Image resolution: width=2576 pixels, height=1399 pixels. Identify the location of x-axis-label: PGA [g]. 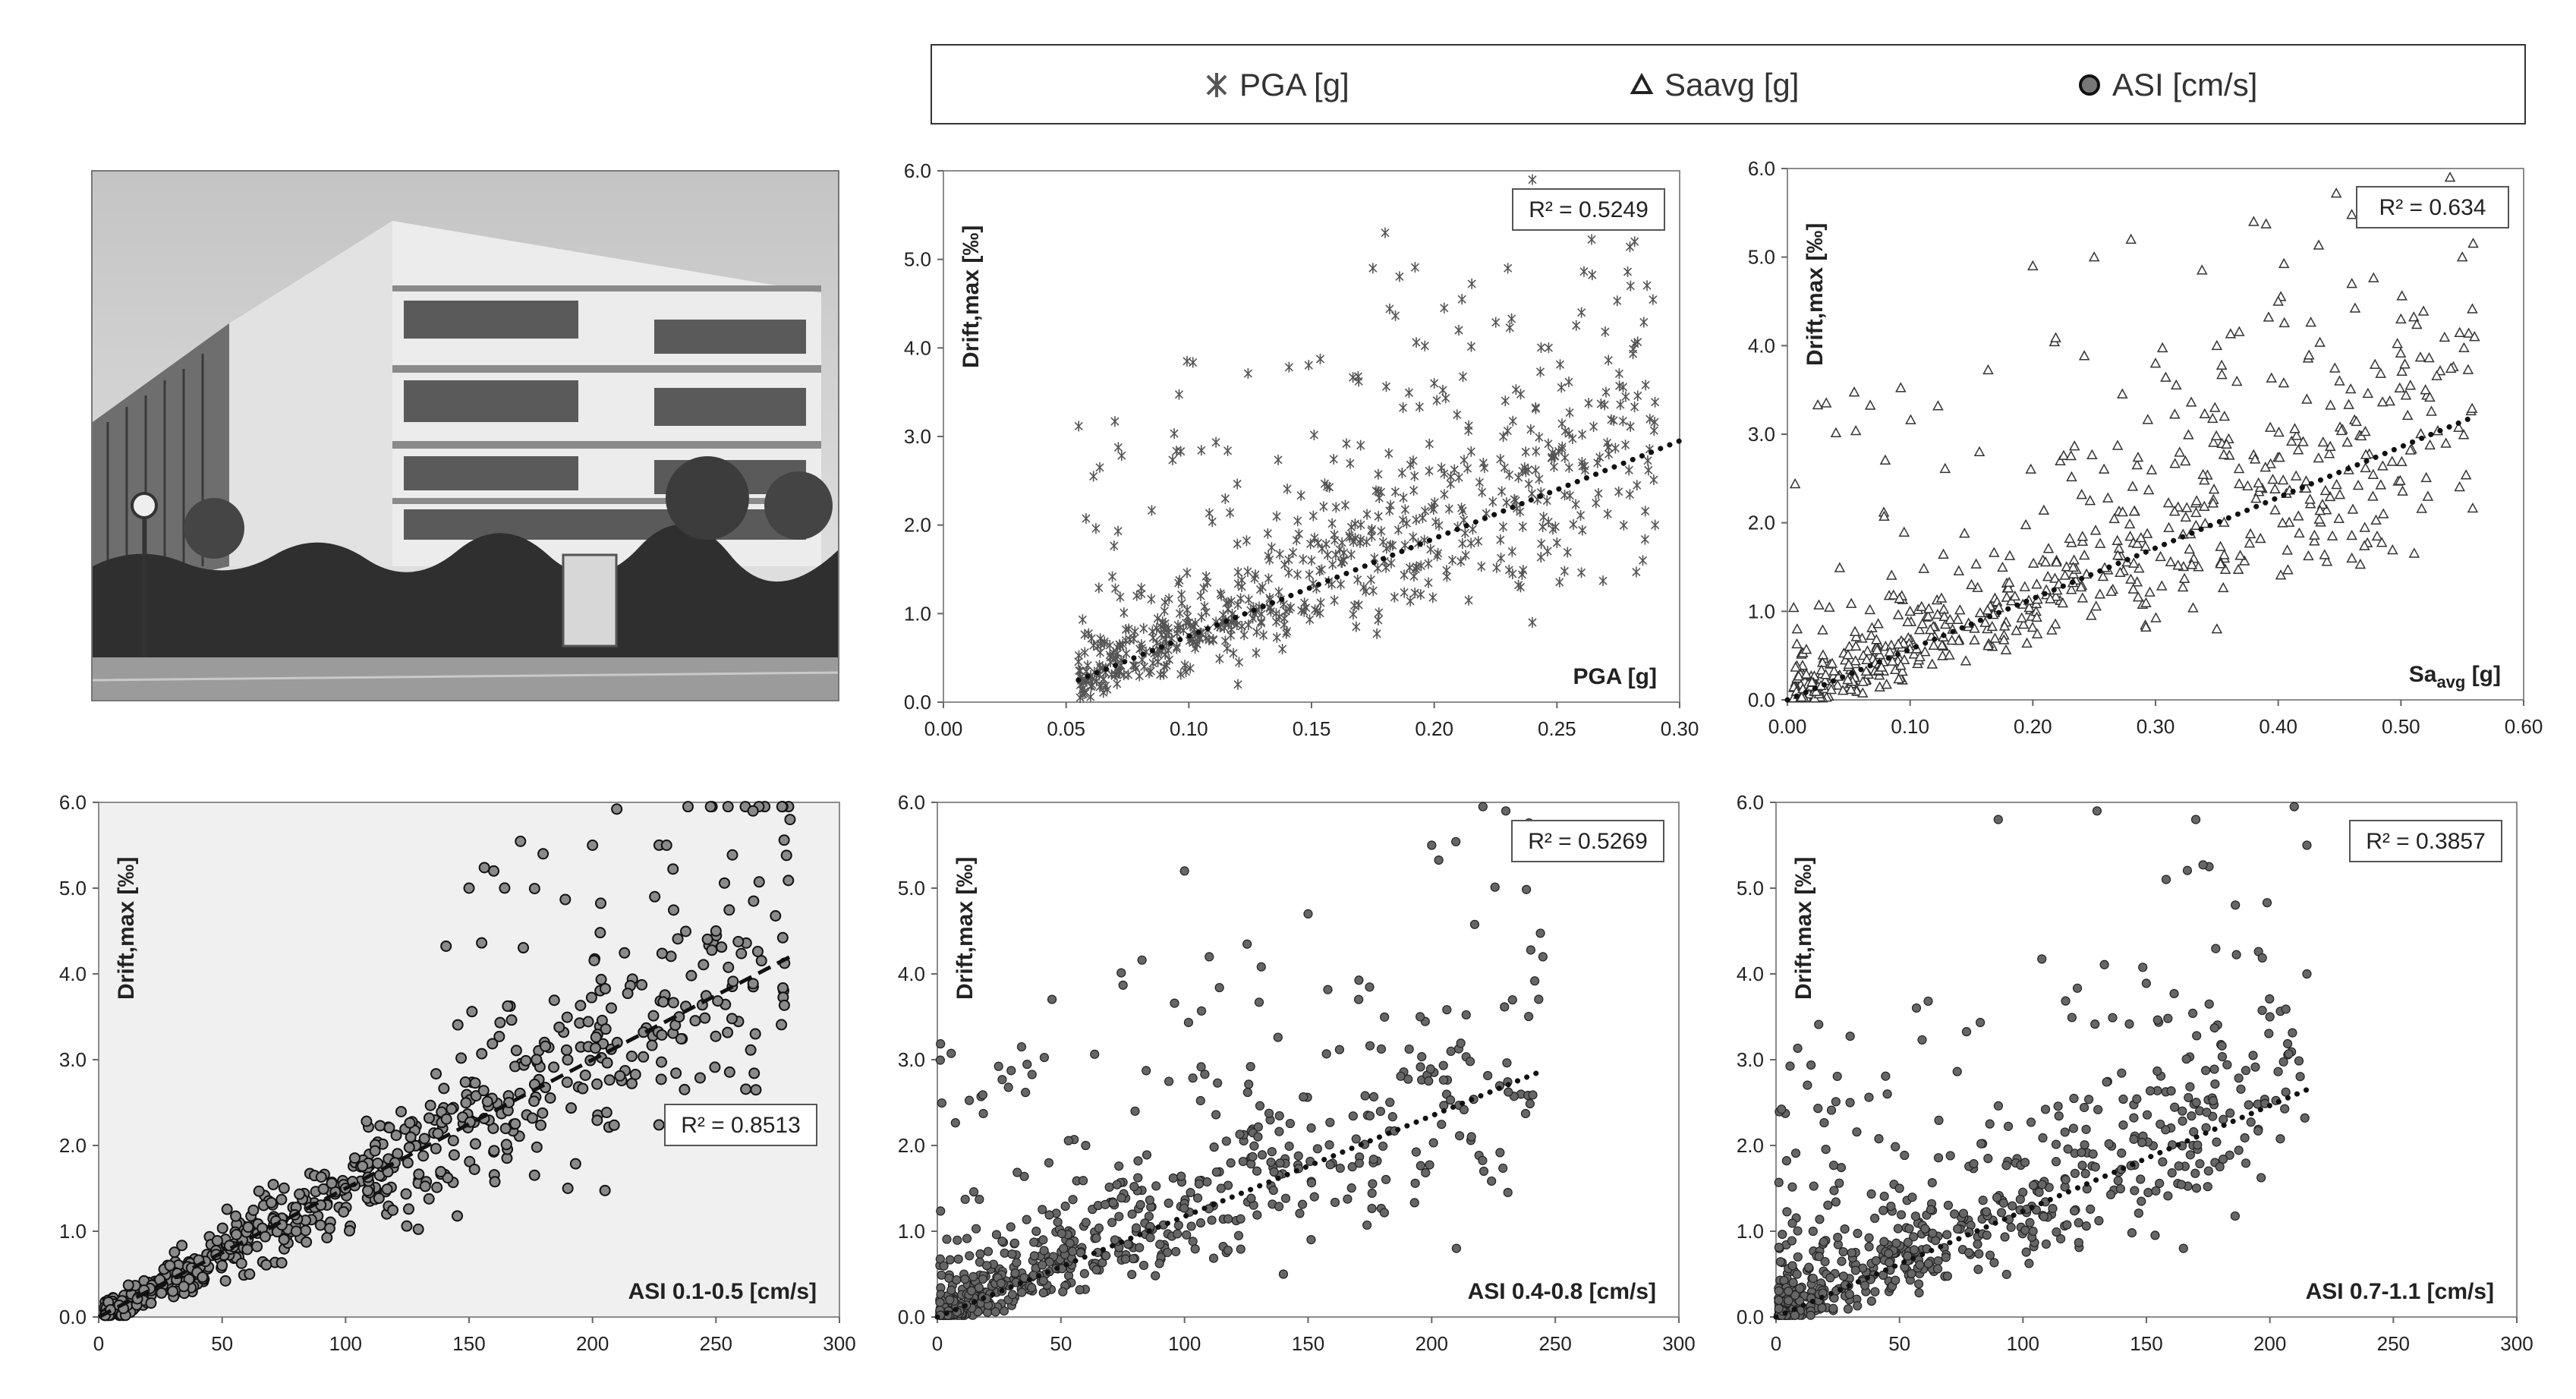
(1615, 676).